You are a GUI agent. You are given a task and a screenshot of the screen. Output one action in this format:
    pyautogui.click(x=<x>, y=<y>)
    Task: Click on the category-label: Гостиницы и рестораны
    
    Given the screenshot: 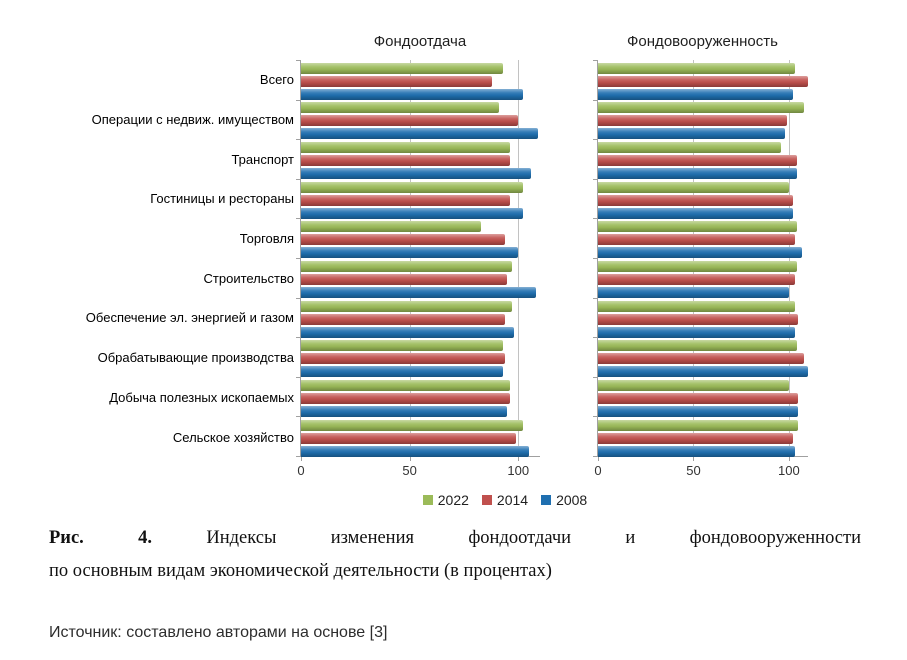 What is the action you would take?
    pyautogui.click(x=222, y=199)
    